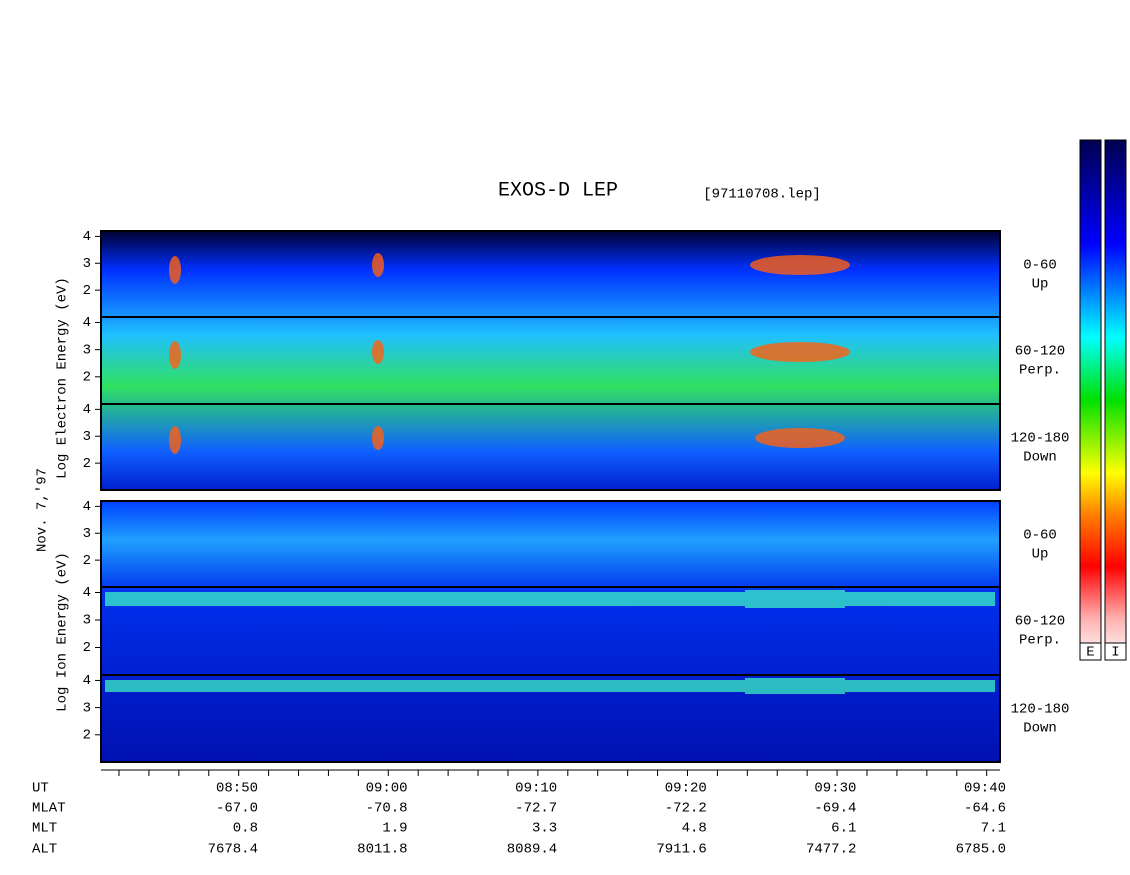  Describe the element at coordinates (532, 850) in the screenshot. I see `row-value: 8089.4` at that location.